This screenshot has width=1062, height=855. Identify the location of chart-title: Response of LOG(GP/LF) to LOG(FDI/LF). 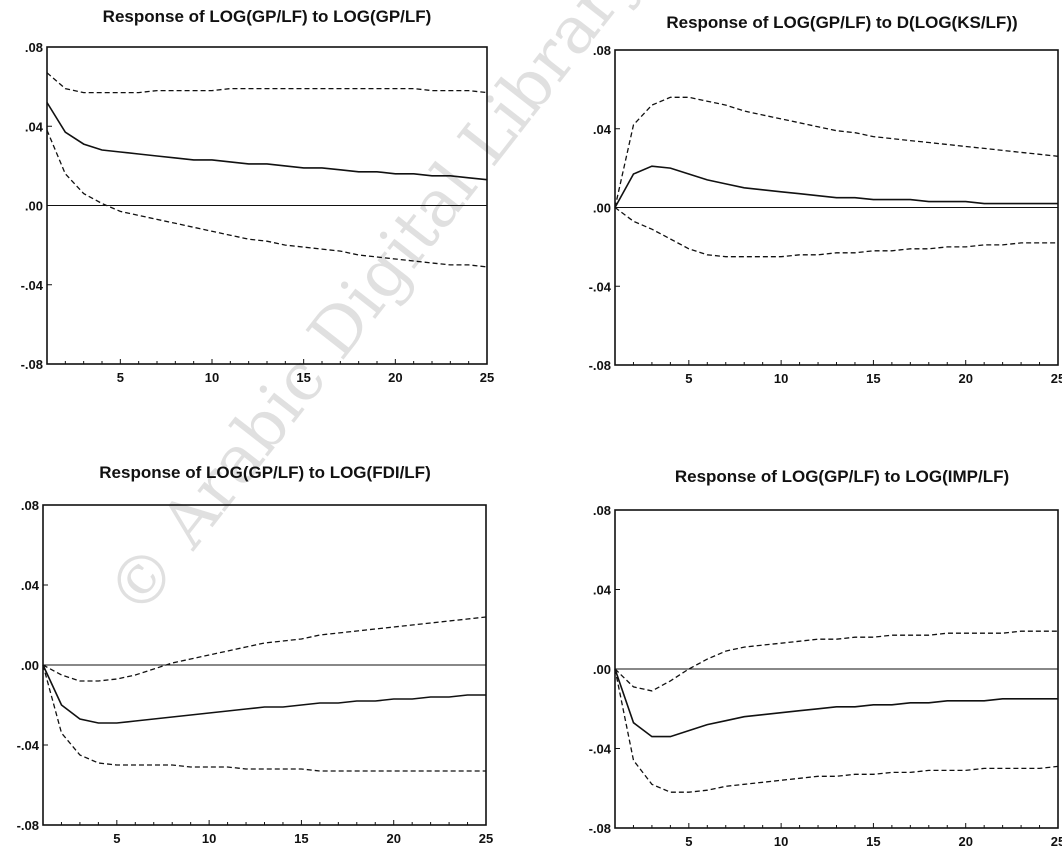
(264, 472).